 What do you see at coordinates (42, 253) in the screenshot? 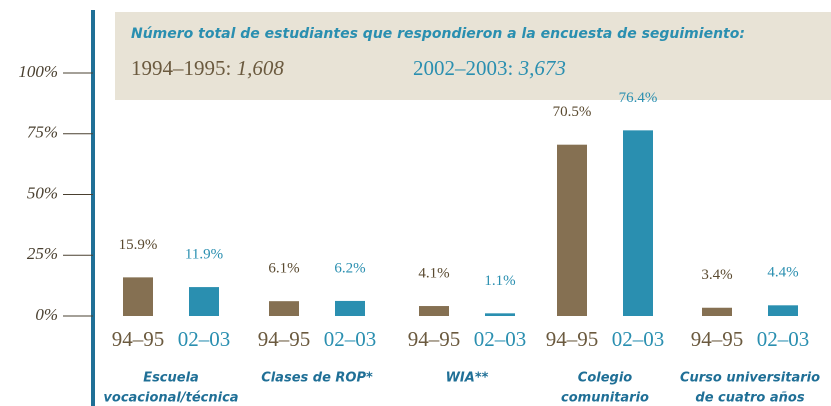
I see `y-tick-label: 25%` at bounding box center [42, 253].